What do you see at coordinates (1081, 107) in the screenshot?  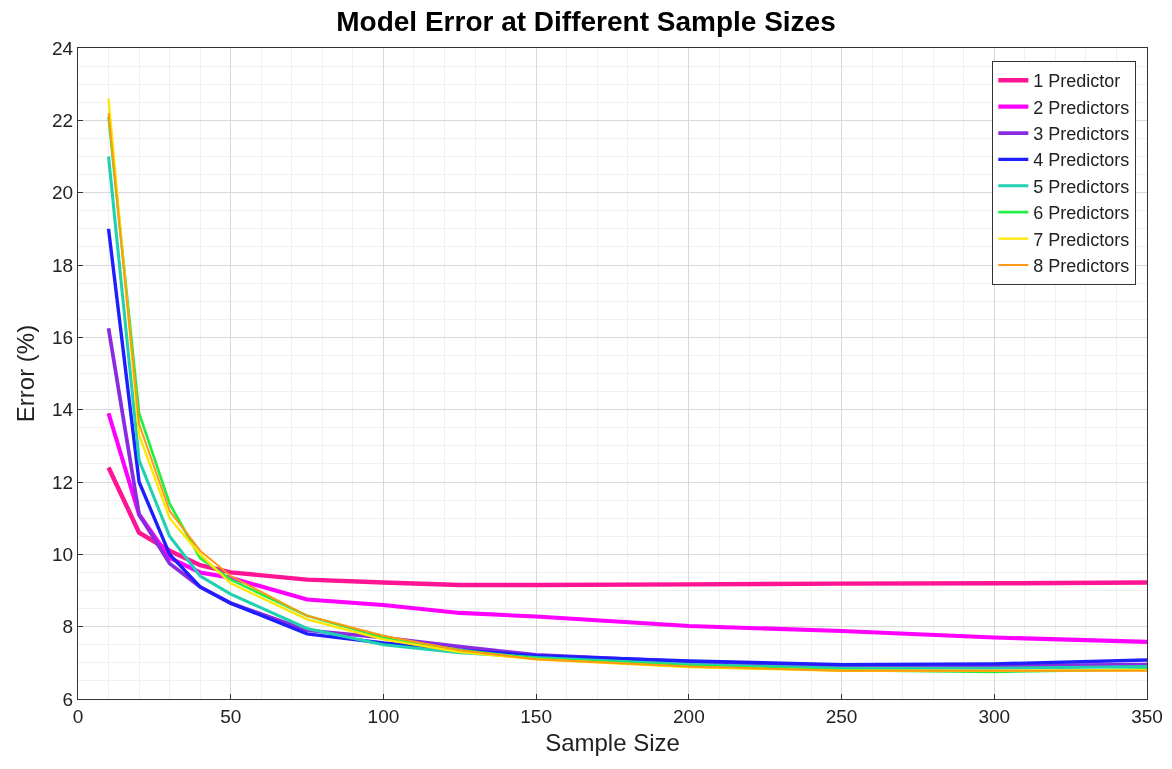 I see `legend-label: 2 Predictors` at bounding box center [1081, 107].